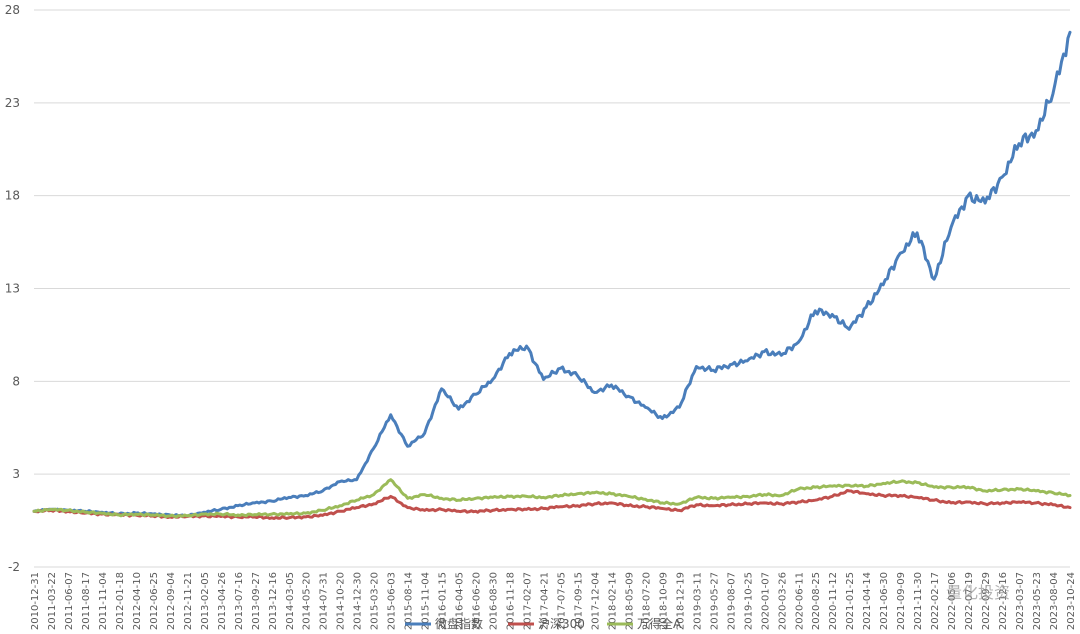  What do you see at coordinates (14, 567) in the screenshot?
I see `y-tick-label: -2` at bounding box center [14, 567].